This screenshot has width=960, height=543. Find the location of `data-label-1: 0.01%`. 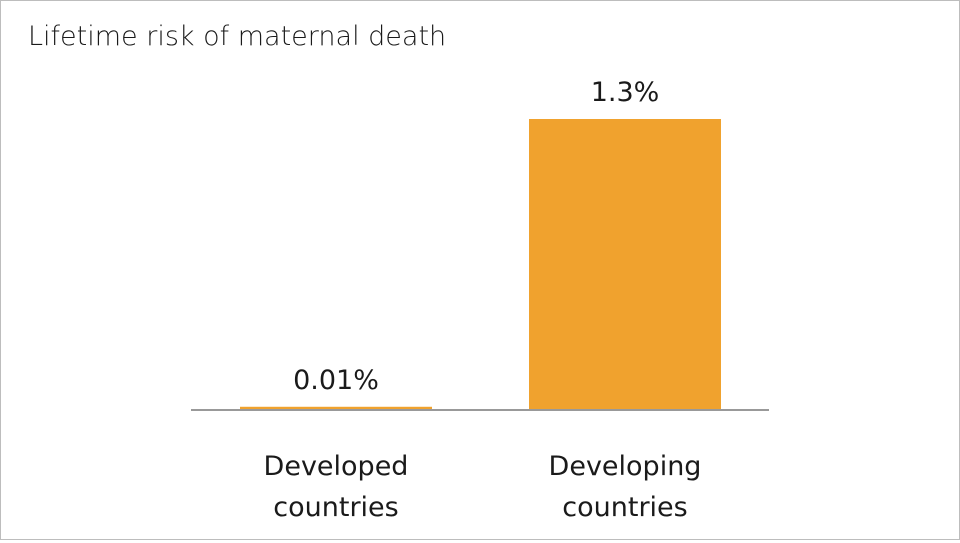

data-label-1: 0.01% is located at coordinates (336, 380).